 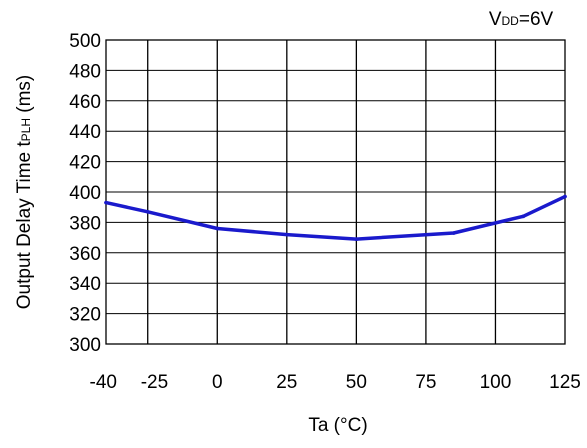 I want to click on x-tick-label: 75, so click(x=425, y=382).